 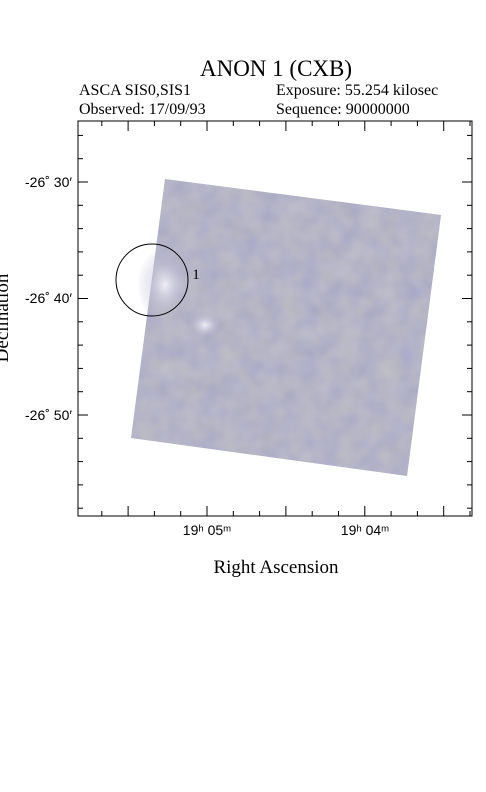 What do you see at coordinates (48, 415) in the screenshot?
I see `y-tick-label: -26˚ 50′` at bounding box center [48, 415].